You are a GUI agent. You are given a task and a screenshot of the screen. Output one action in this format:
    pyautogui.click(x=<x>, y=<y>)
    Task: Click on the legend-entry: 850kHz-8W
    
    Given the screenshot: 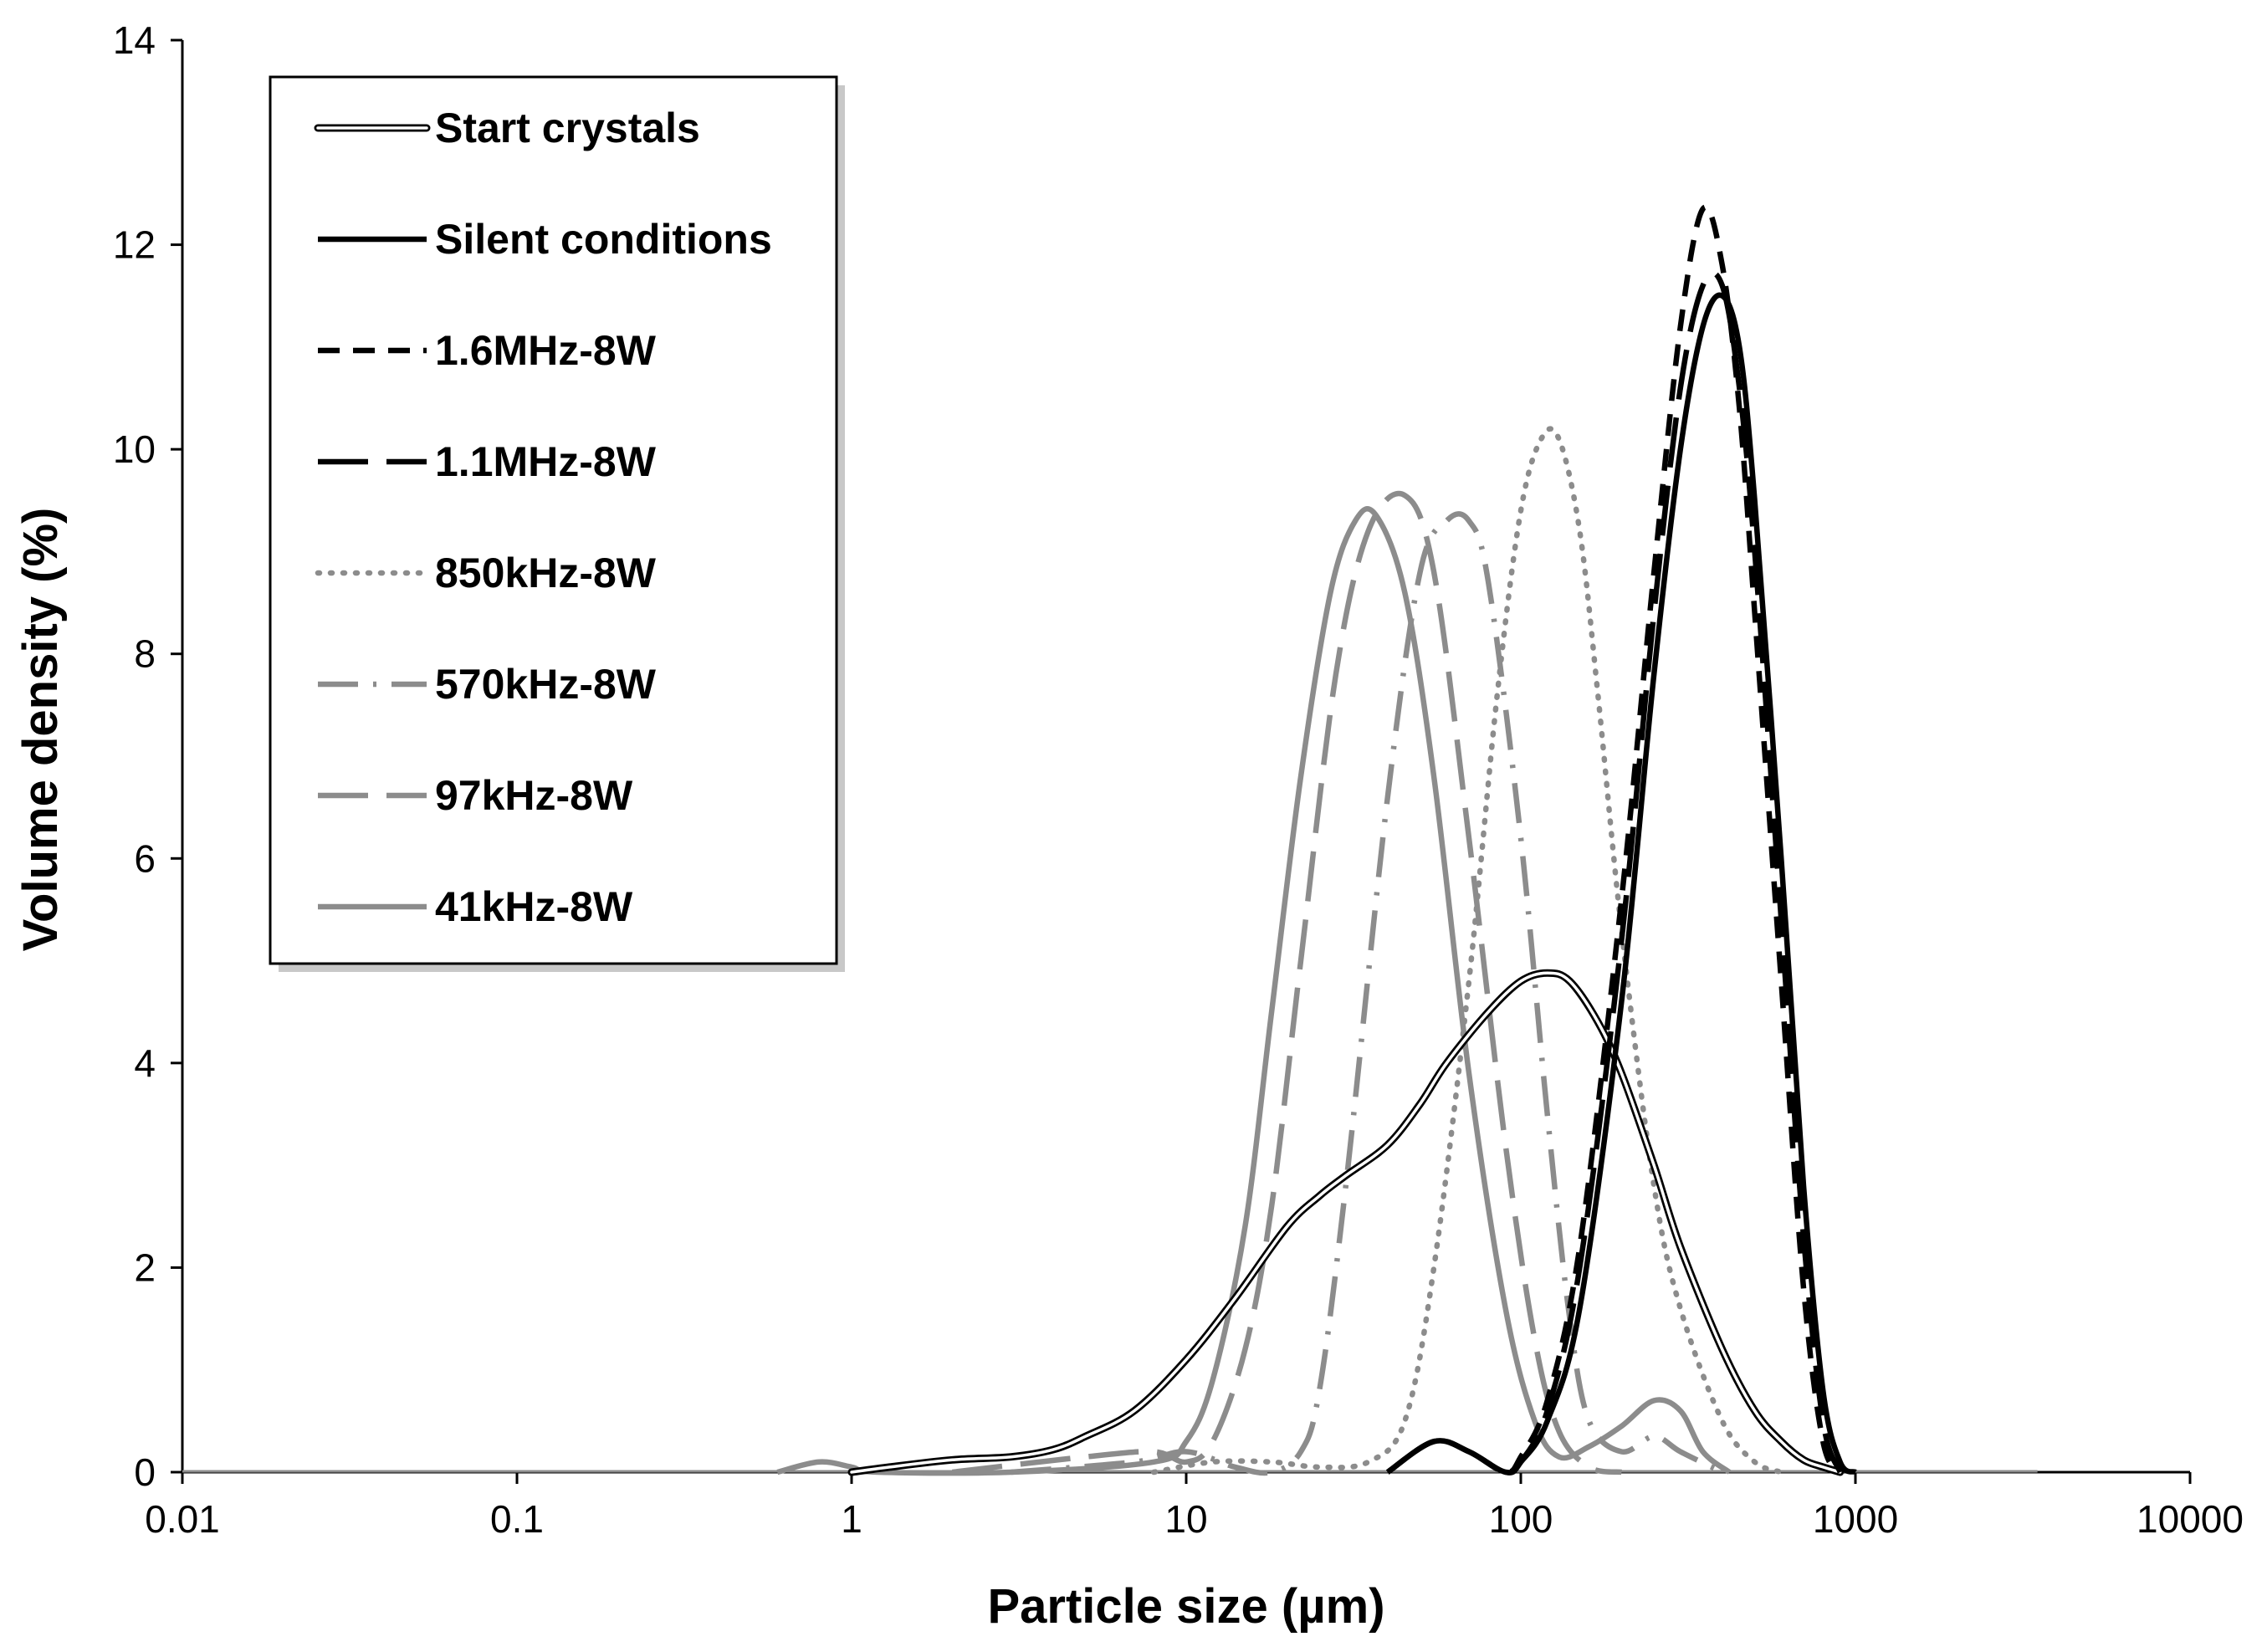 What is the action you would take?
    pyautogui.click(x=486, y=573)
    